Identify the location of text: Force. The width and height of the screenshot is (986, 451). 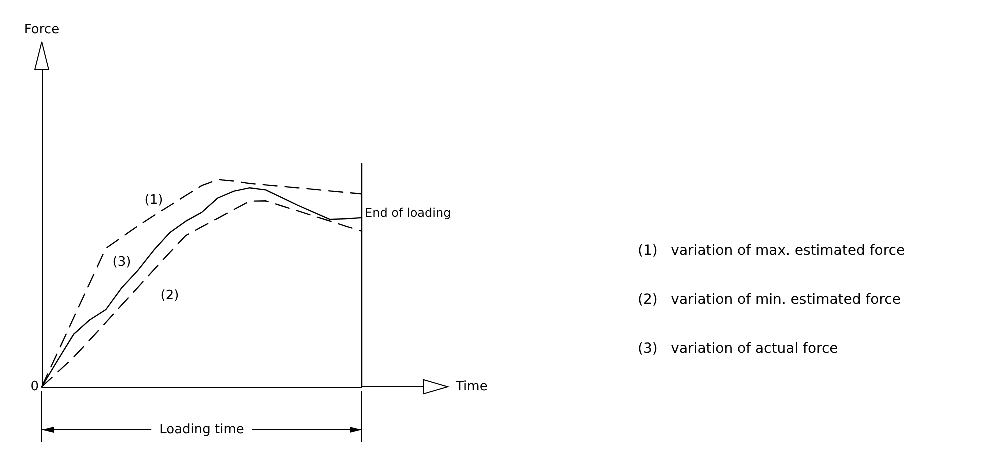
(42, 30).